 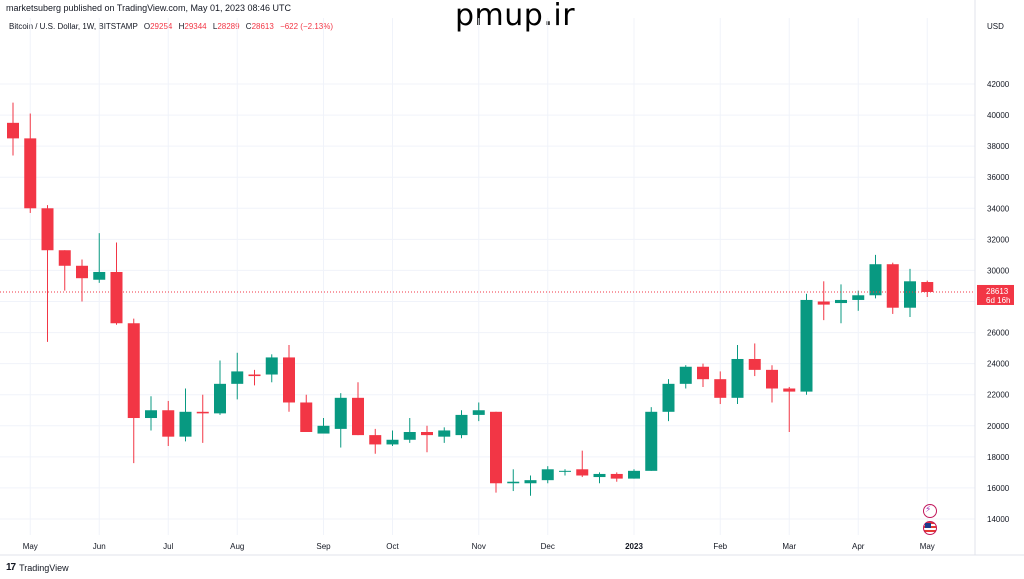 What do you see at coordinates (998, 177) in the screenshot?
I see `y-tick-label: 36000` at bounding box center [998, 177].